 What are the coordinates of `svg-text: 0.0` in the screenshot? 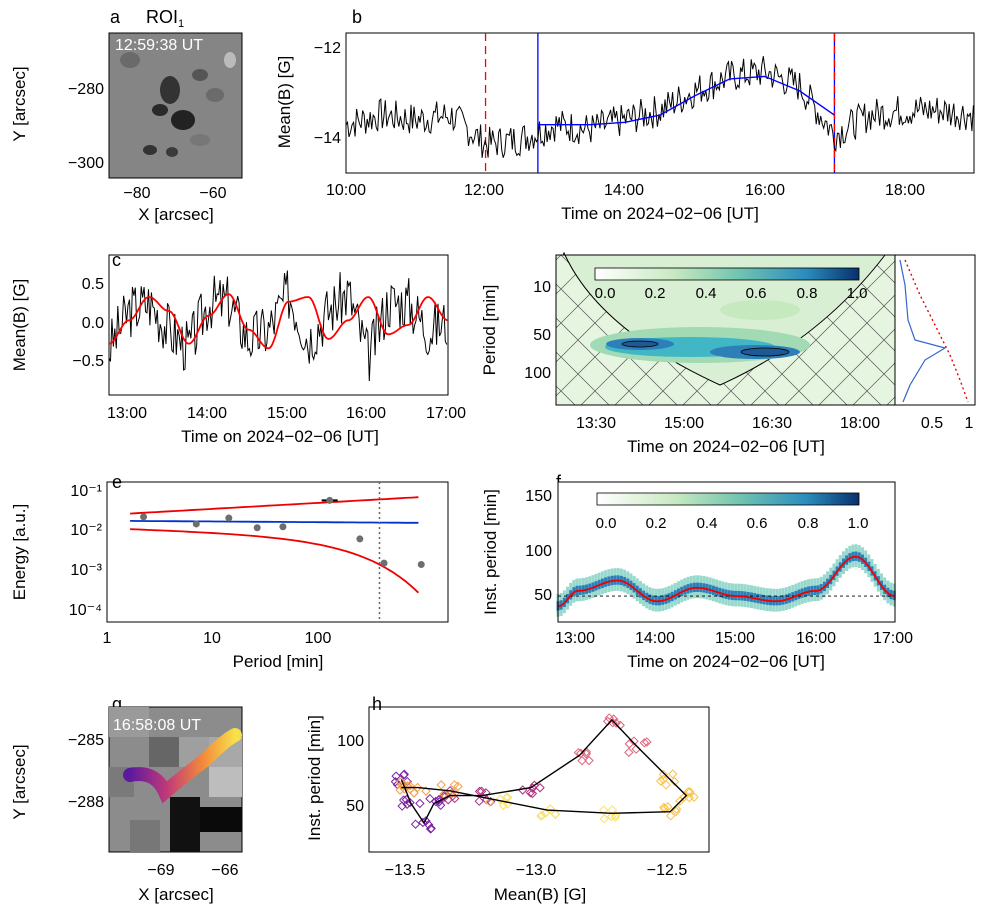 It's located at (605, 293).